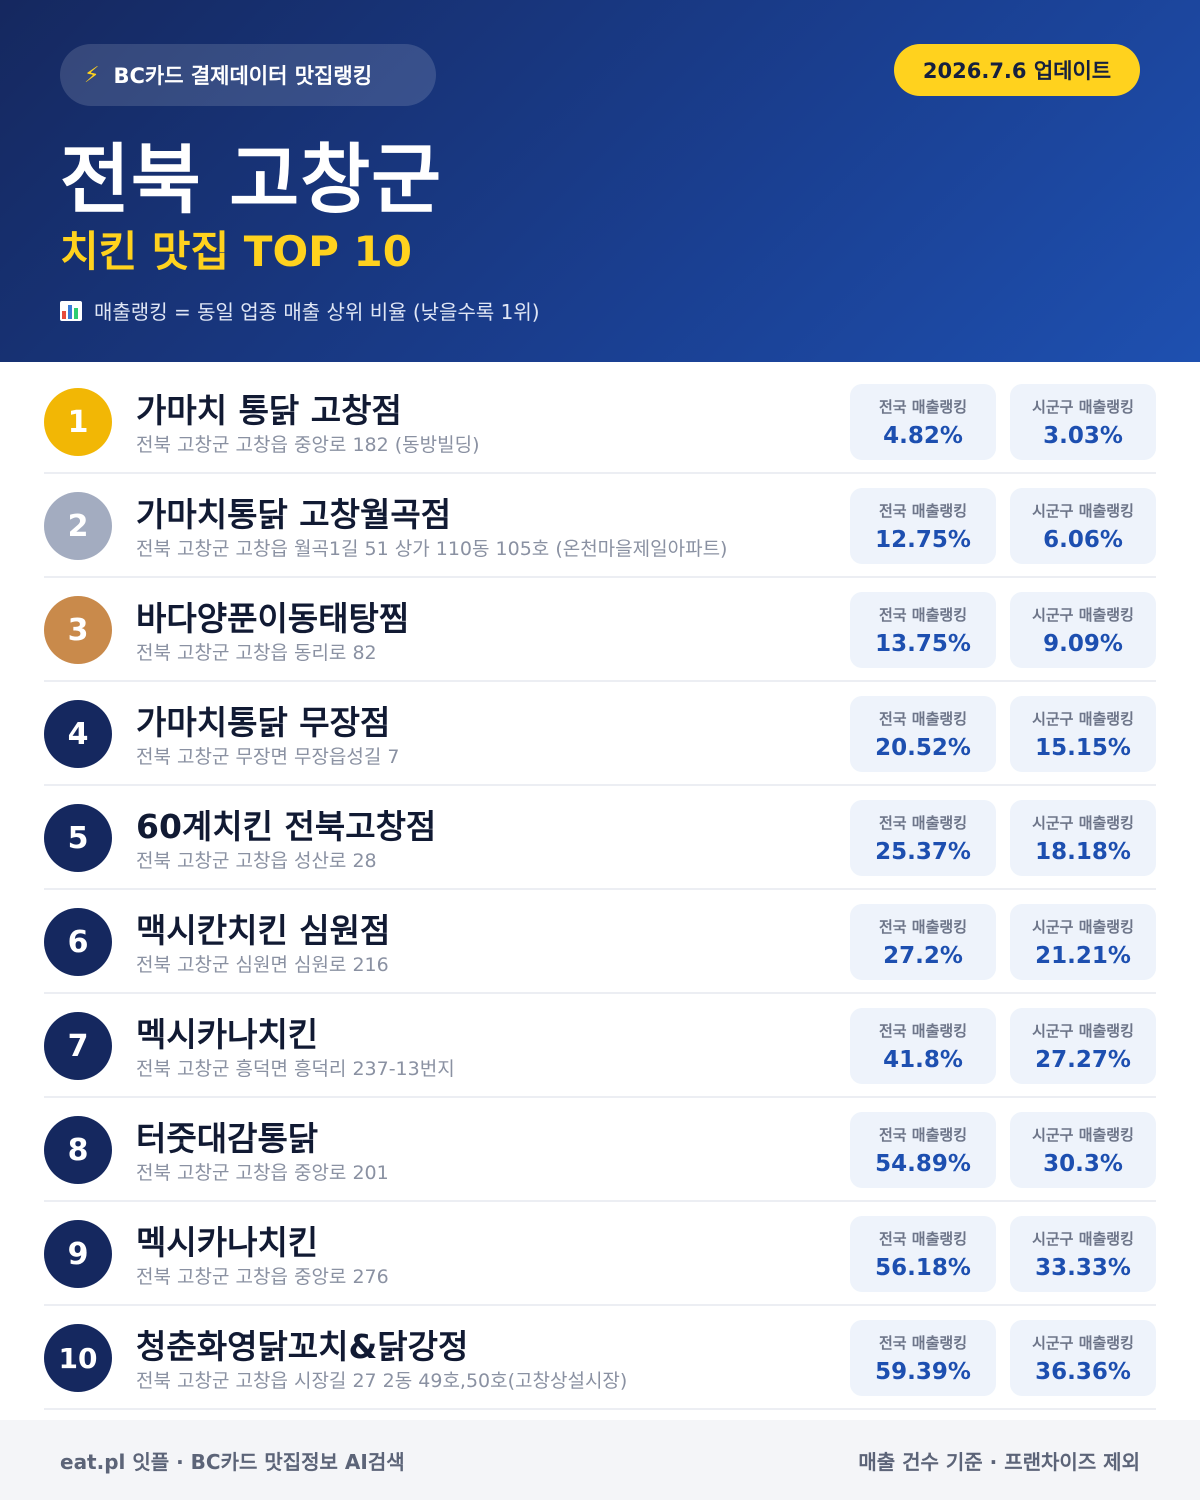 The image size is (1200, 1500). Describe the element at coordinates (1017, 70) in the screenshot. I see `update-badge: 2026.7.6 업데이트` at that location.